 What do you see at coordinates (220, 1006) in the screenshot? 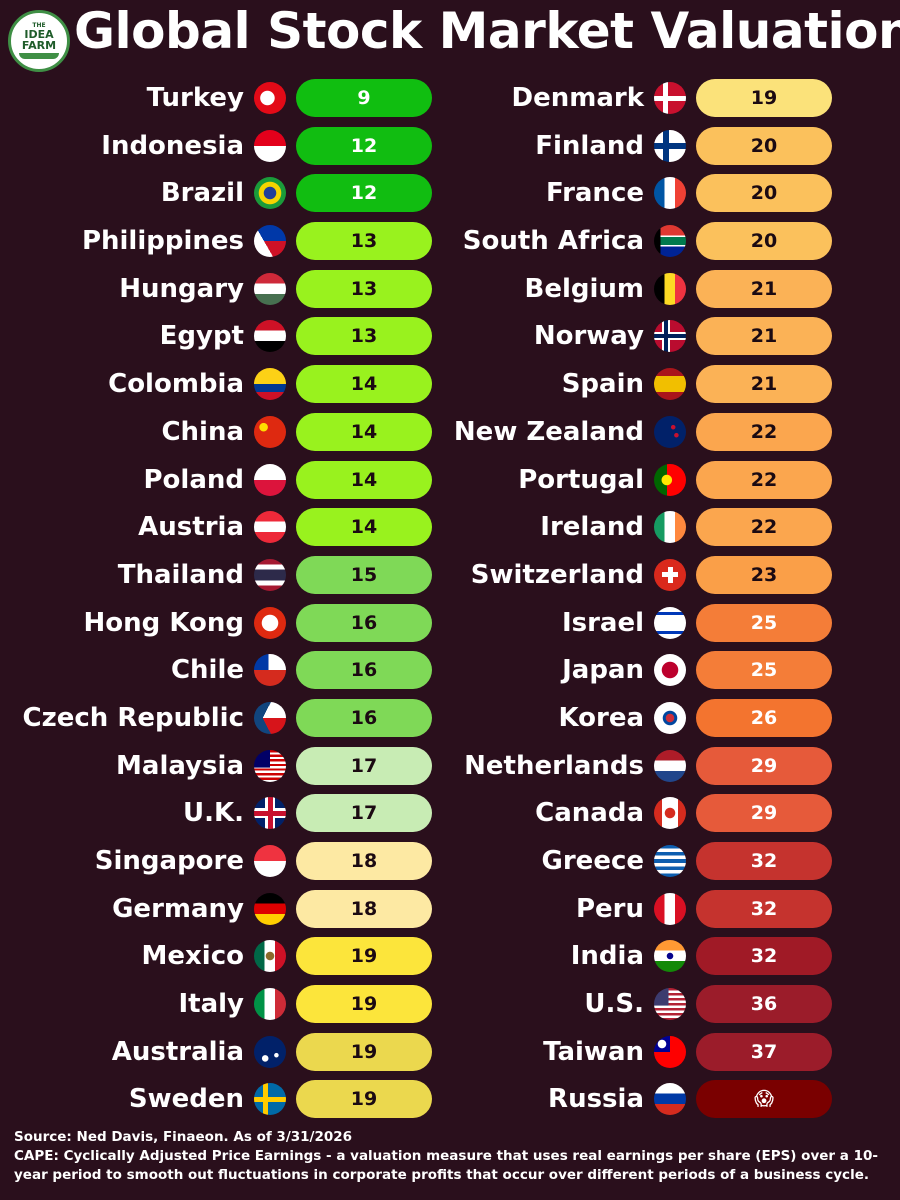
I see `country-row: Italy 19` at bounding box center [220, 1006].